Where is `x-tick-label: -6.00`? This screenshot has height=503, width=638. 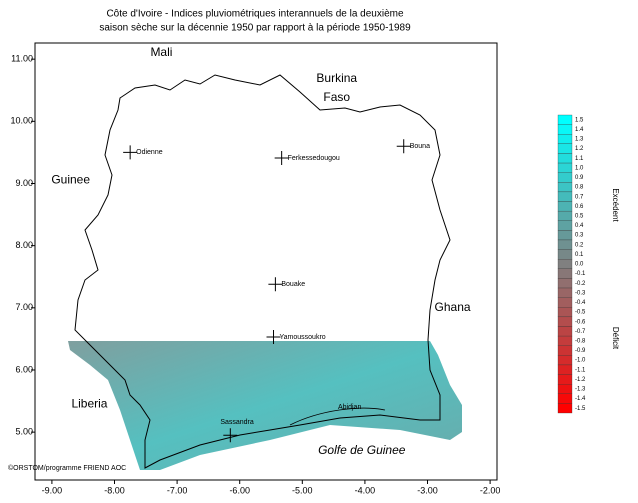
x-tick-label: -6.00 is located at coordinates (239, 490).